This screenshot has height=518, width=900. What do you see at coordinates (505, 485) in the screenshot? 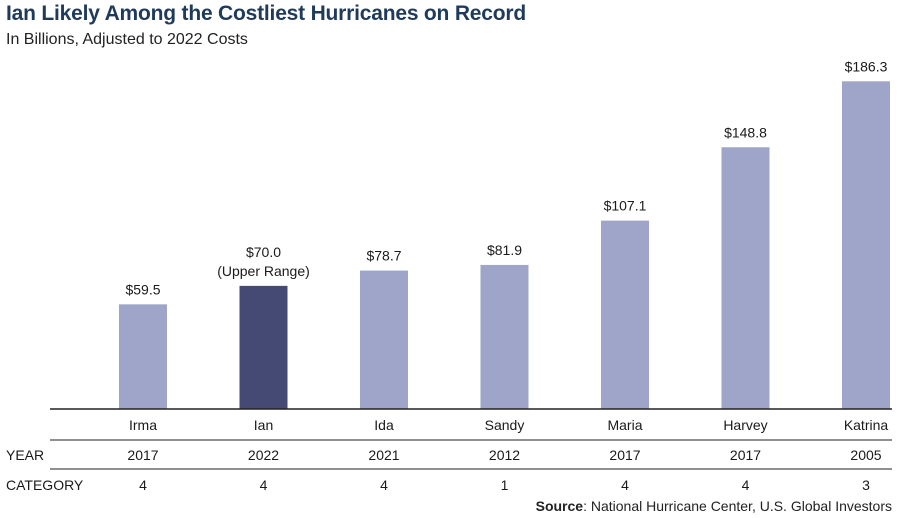
I see `row-cell: 1` at bounding box center [505, 485].